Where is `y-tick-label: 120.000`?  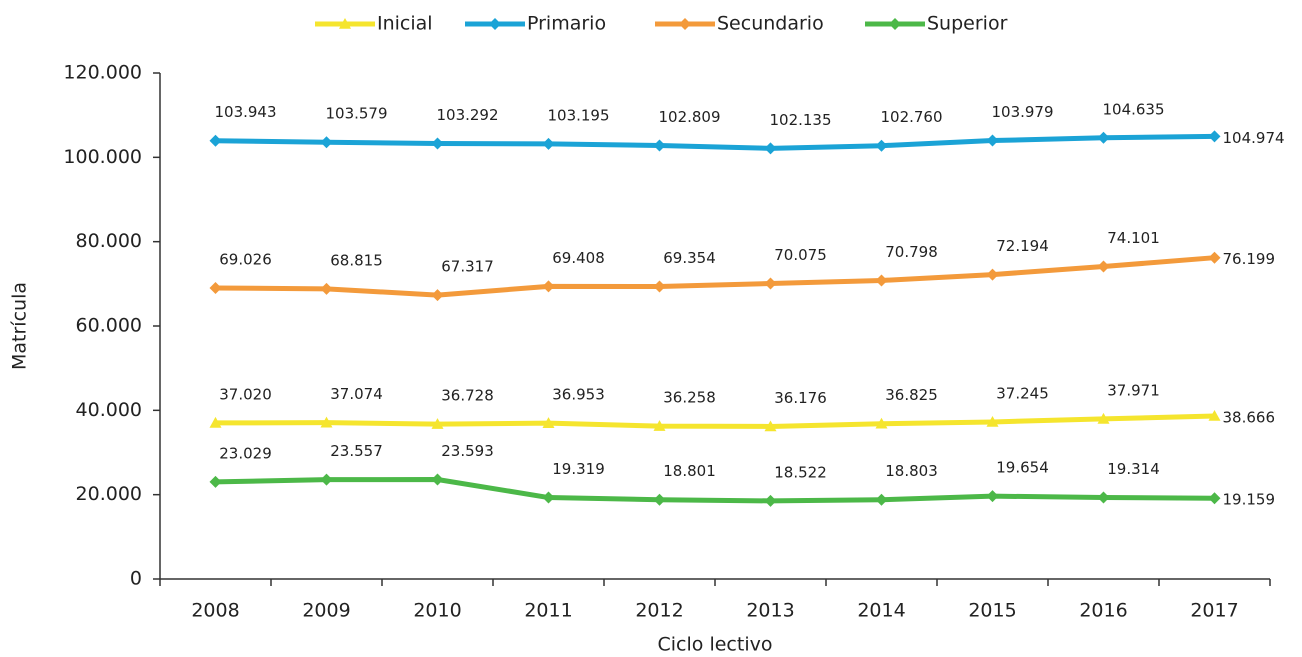 y-tick-label: 120.000 is located at coordinates (102, 73).